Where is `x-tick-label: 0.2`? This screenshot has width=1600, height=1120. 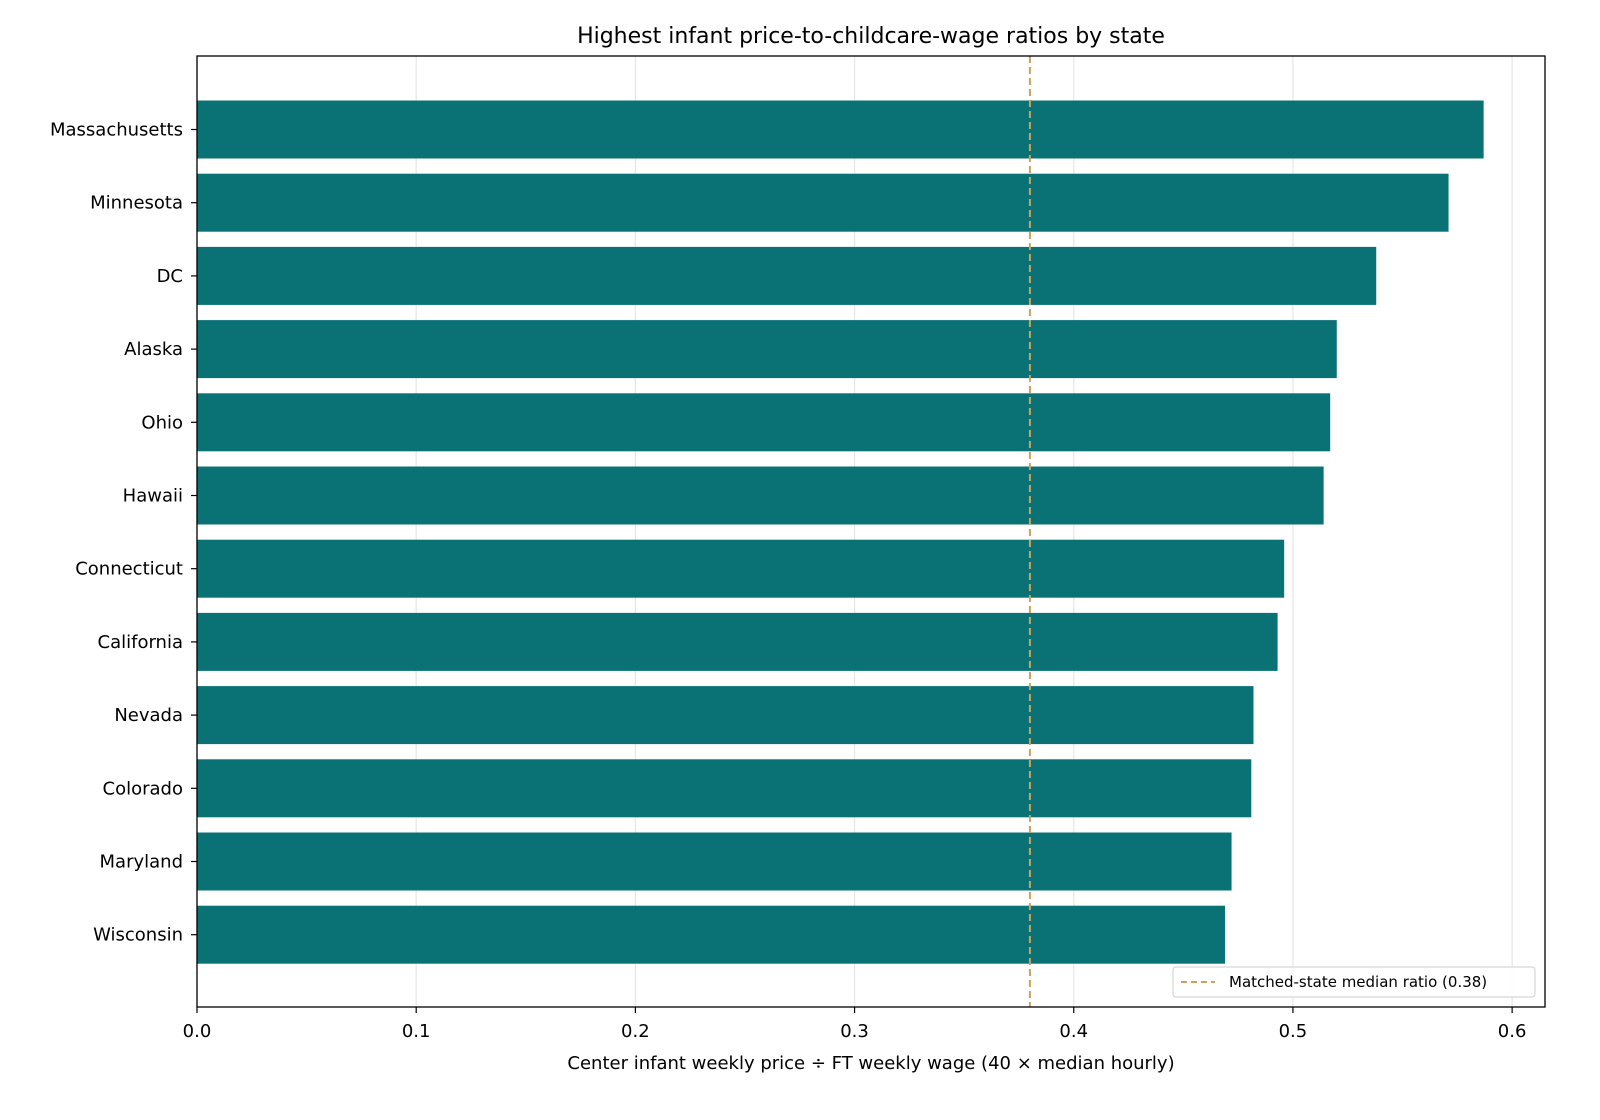
x-tick-label: 0.2 is located at coordinates (635, 1031).